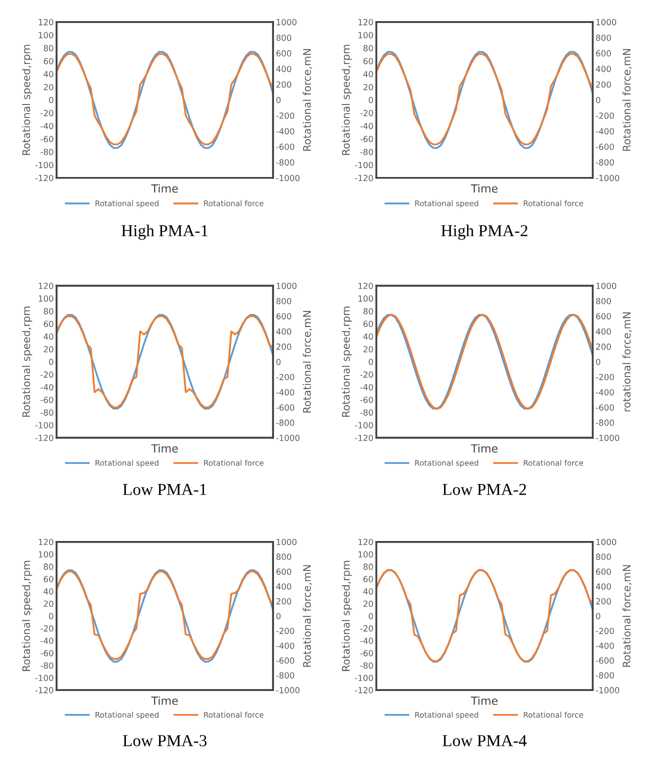  I want to click on text: High PMA-1, so click(165, 232).